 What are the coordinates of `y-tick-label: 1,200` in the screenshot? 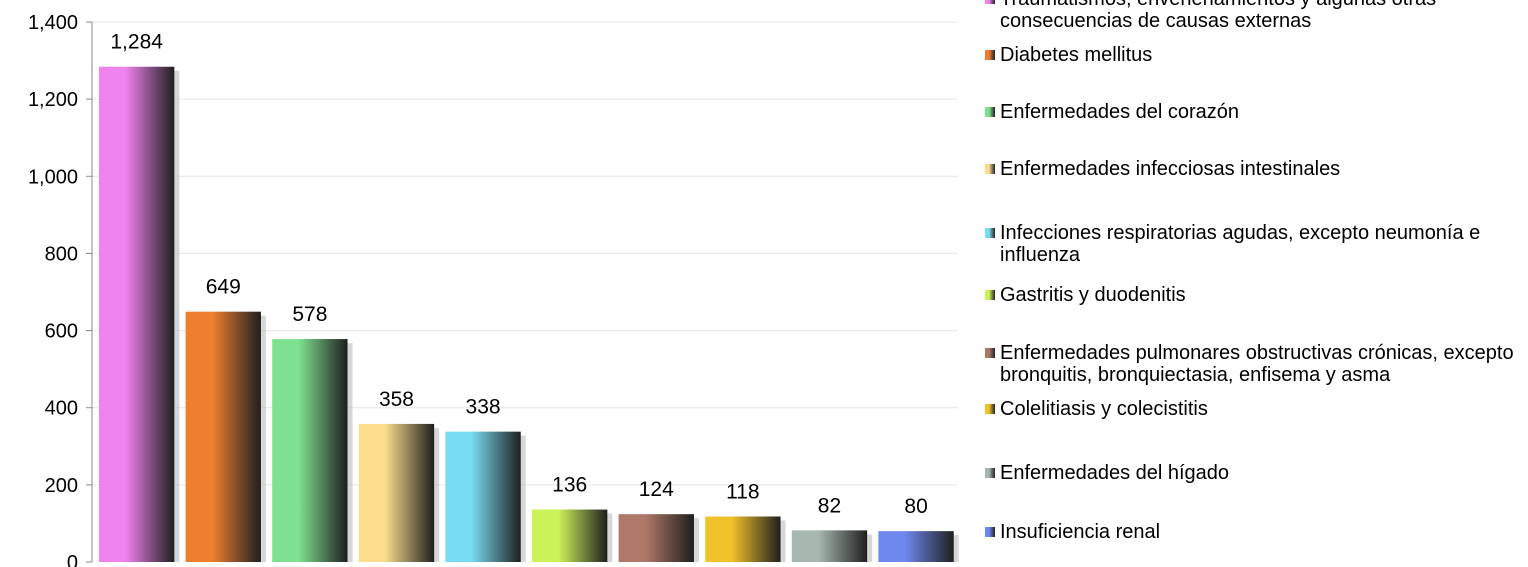 It's located at (53, 100).